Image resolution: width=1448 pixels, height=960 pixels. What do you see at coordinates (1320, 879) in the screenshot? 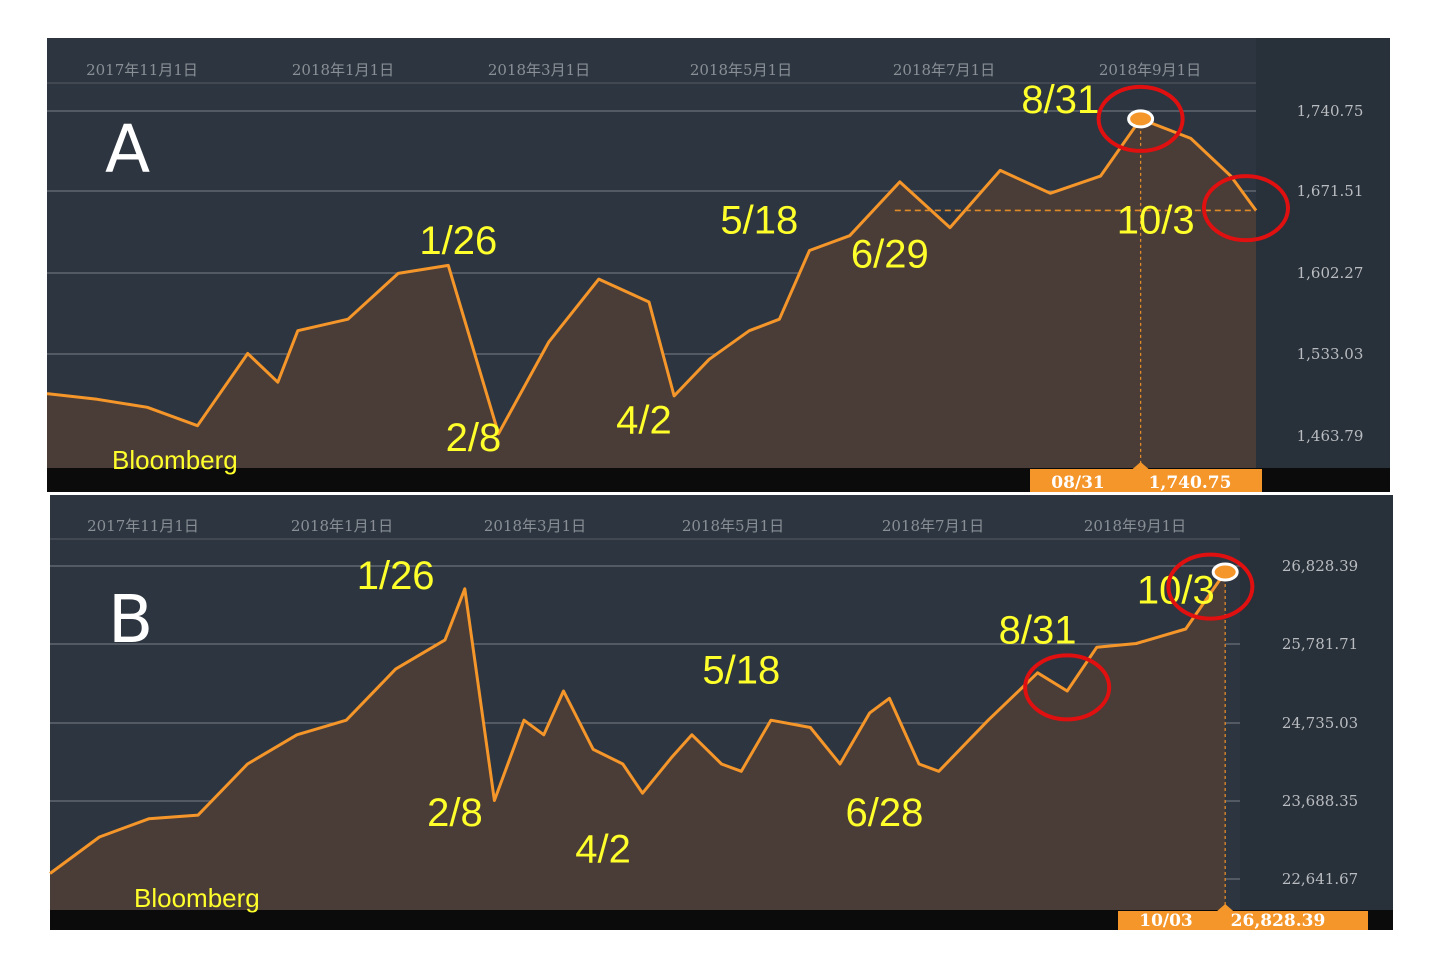
I see `y-tick-label: 22,641.67` at bounding box center [1320, 879].